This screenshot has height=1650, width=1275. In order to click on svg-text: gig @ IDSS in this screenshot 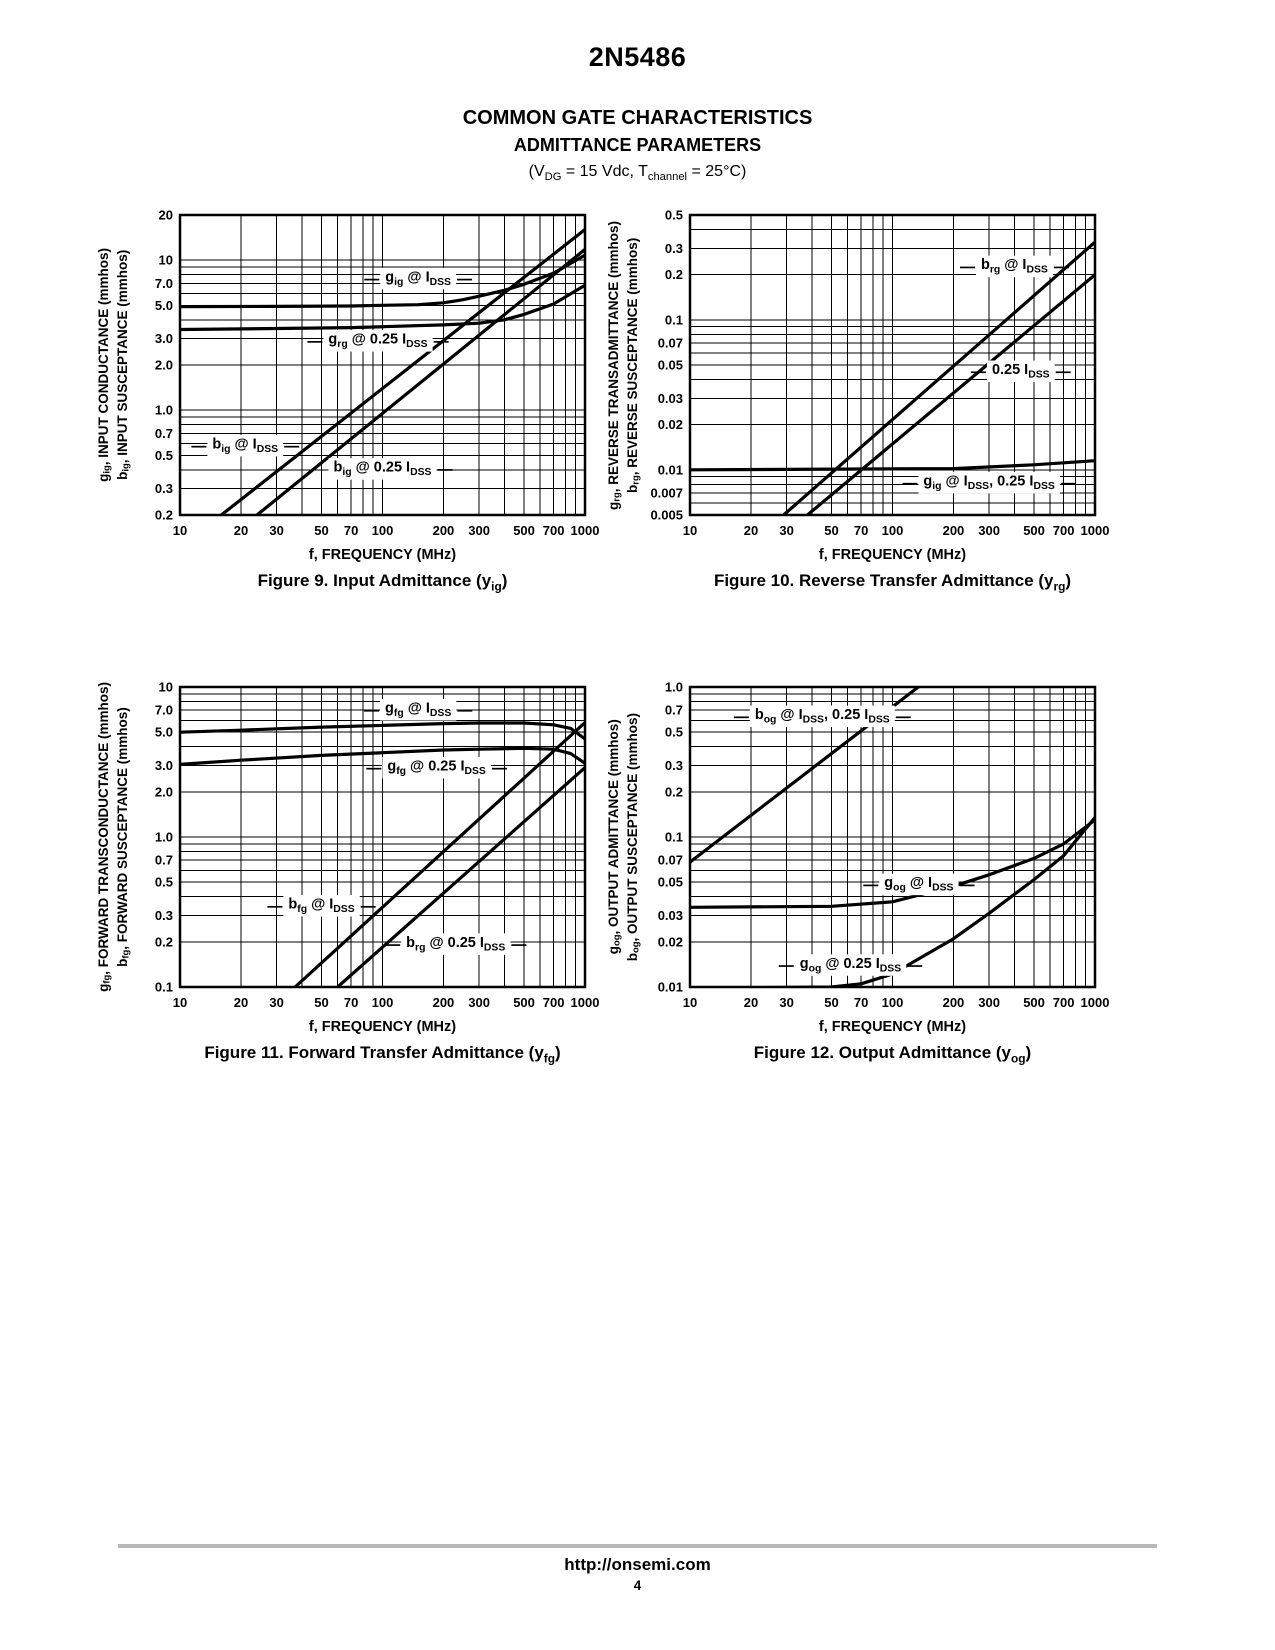, I will do `click(418, 278)`.